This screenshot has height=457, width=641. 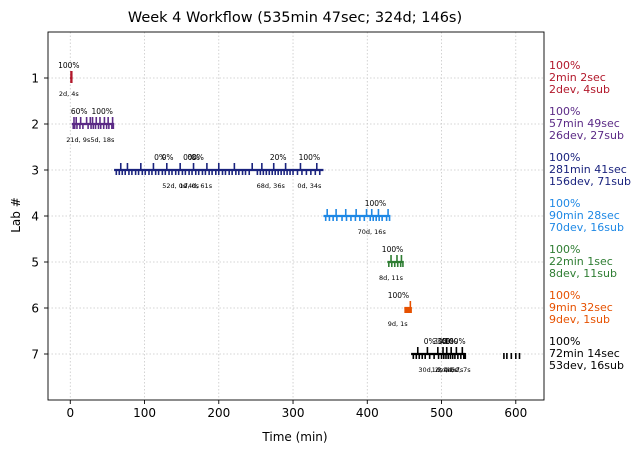 I want to click on count-label: 2d, 0s, so click(x=448, y=370).